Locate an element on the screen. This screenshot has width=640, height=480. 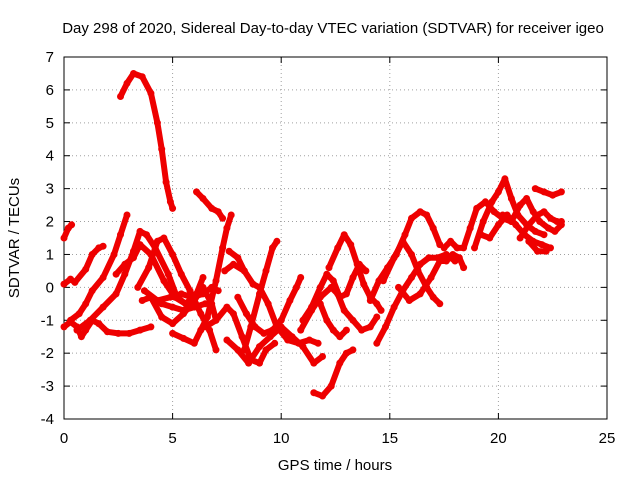
series-arc15 is located at coordinates (274, 345).